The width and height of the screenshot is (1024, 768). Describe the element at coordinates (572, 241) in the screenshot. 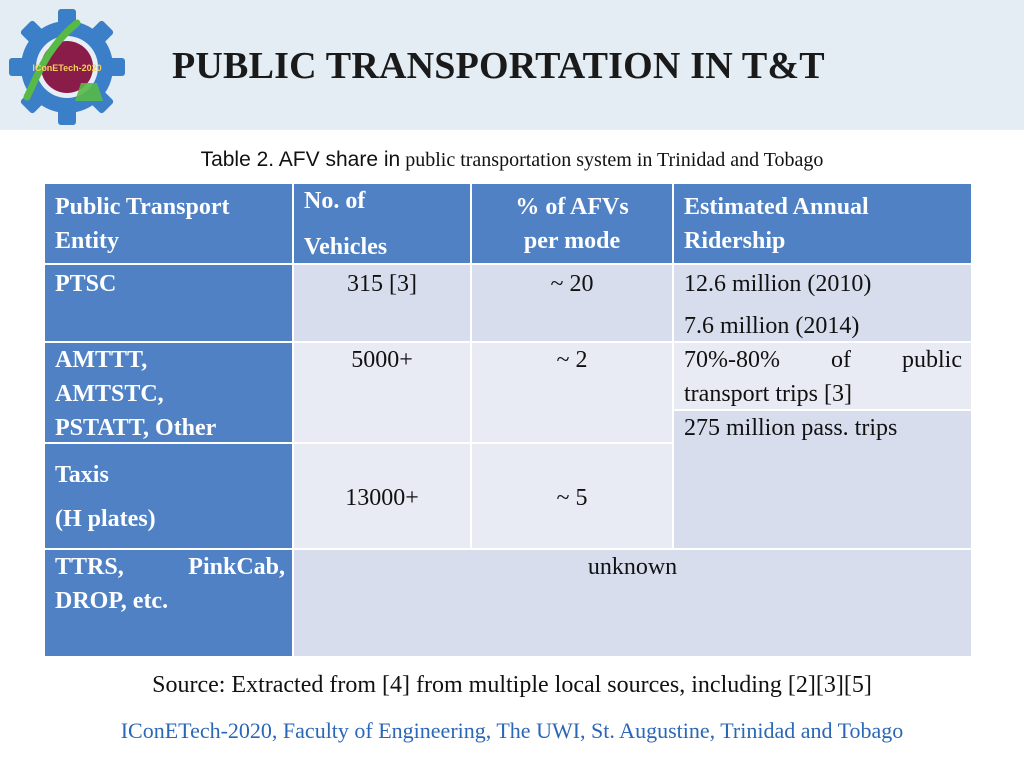

I see `header-afv-line2: per mode` at that location.